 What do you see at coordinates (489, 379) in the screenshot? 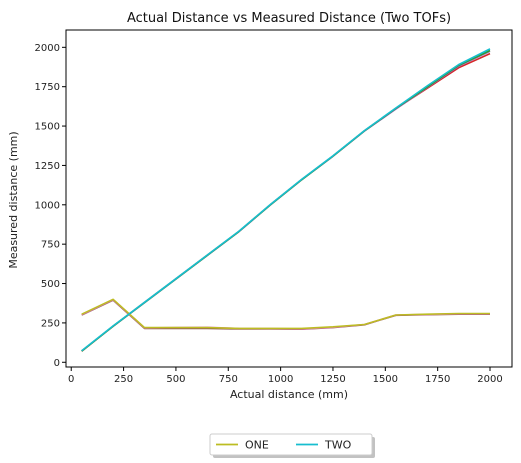
I see `x-tick-label: 2000` at bounding box center [489, 379].